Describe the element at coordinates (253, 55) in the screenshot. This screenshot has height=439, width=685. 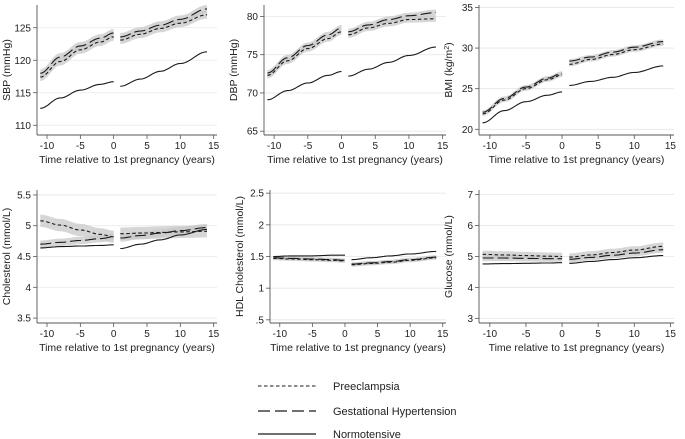
I see `y-tick-label: 75` at that location.